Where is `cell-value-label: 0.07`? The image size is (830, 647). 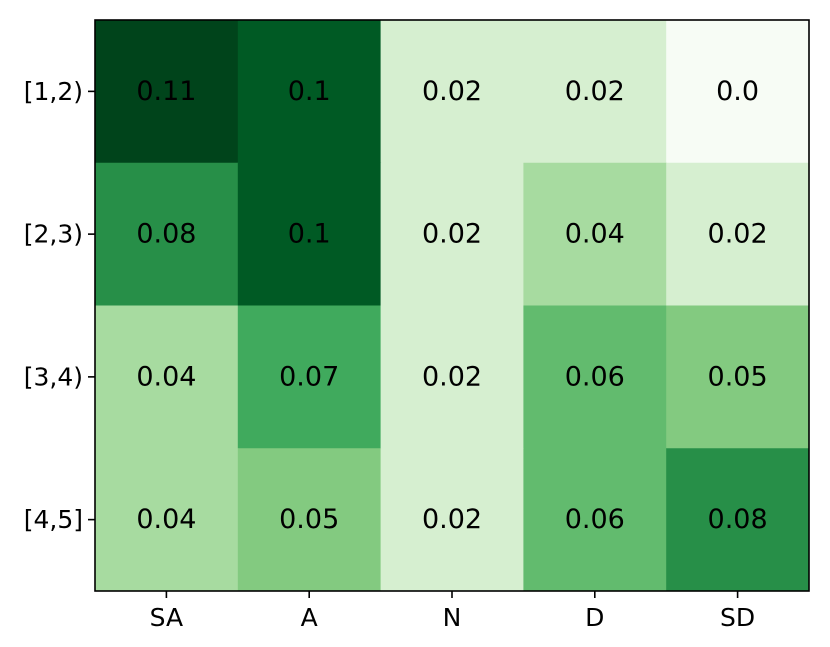
cell-value-label: 0.07 is located at coordinates (309, 376).